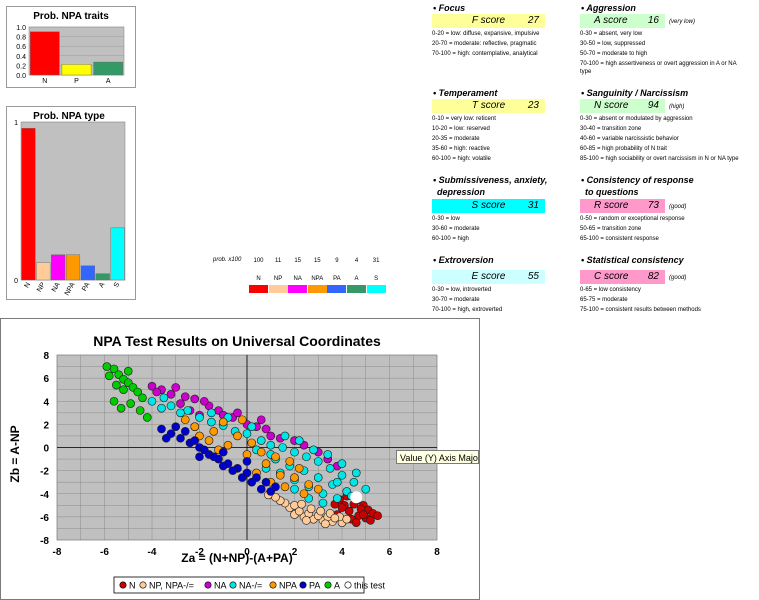 The height and width of the screenshot is (600, 759). What do you see at coordinates (87, 273) in the screenshot?
I see `bar-pa` at bounding box center [87, 273].